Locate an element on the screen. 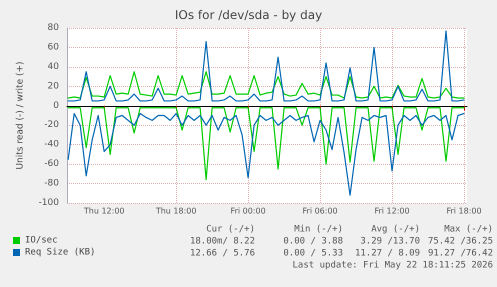  x-tick-label: Fri 18:00 is located at coordinates (464, 211).